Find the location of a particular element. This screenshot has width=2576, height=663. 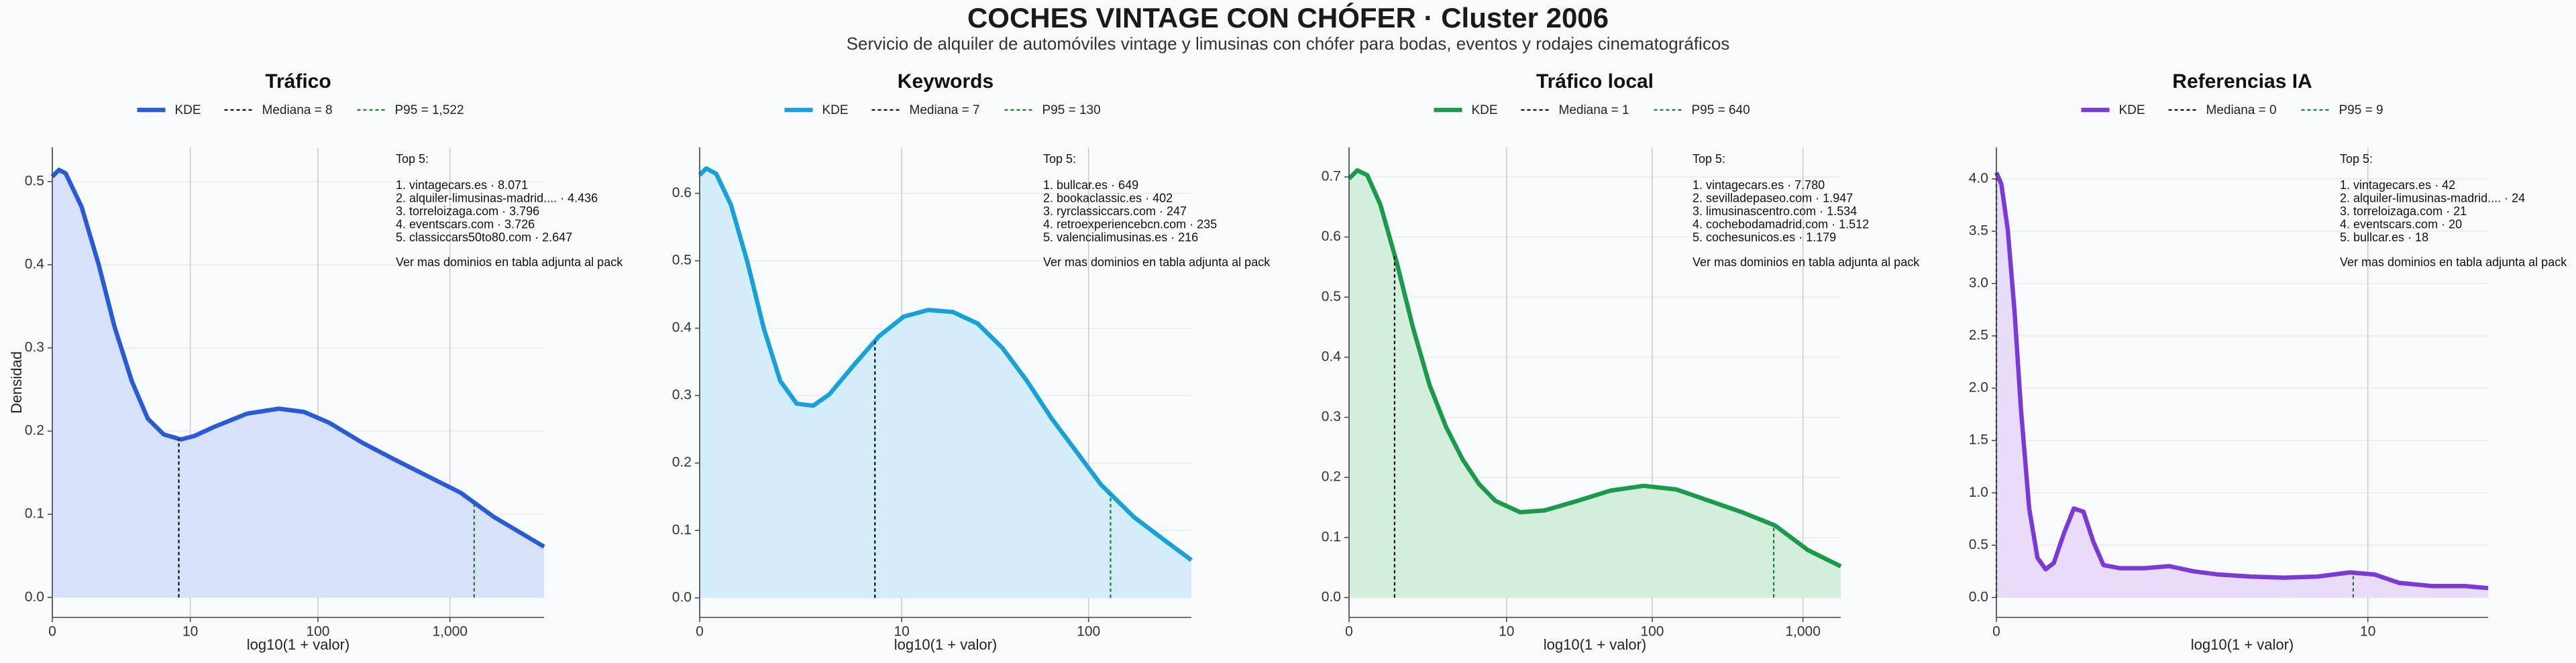

panel-title: Tráfico local is located at coordinates (1595, 81).